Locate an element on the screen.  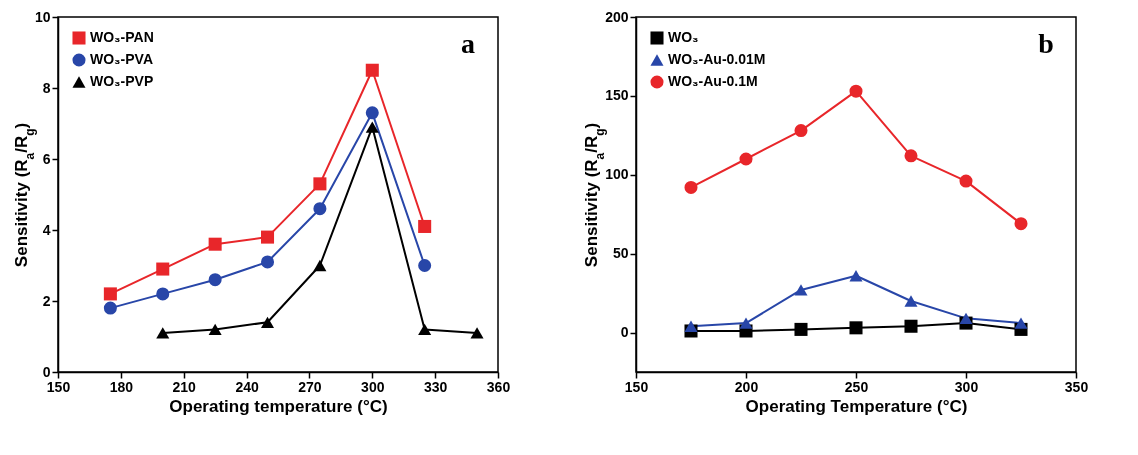
legend-label: WO₃-Au-0.1M is located at coordinates (713, 81).